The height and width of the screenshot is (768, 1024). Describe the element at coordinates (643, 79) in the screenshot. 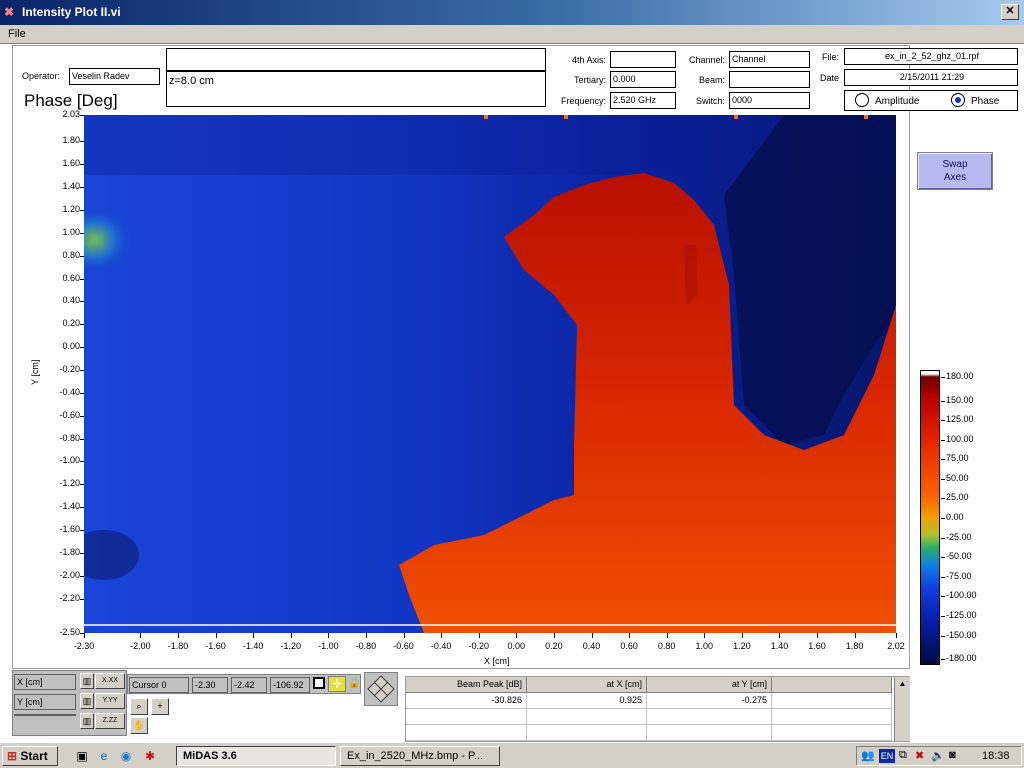

I see `tertiary-field: 0.000` at that location.